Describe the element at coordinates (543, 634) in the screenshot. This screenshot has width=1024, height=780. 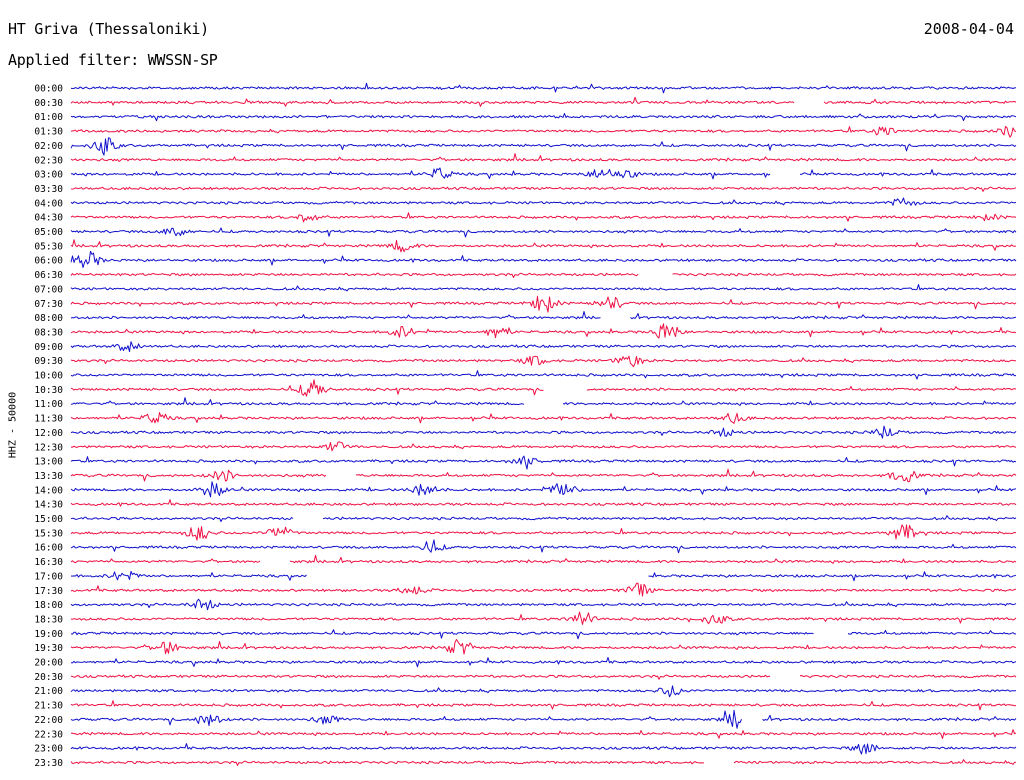
I see `trace-1900` at that location.